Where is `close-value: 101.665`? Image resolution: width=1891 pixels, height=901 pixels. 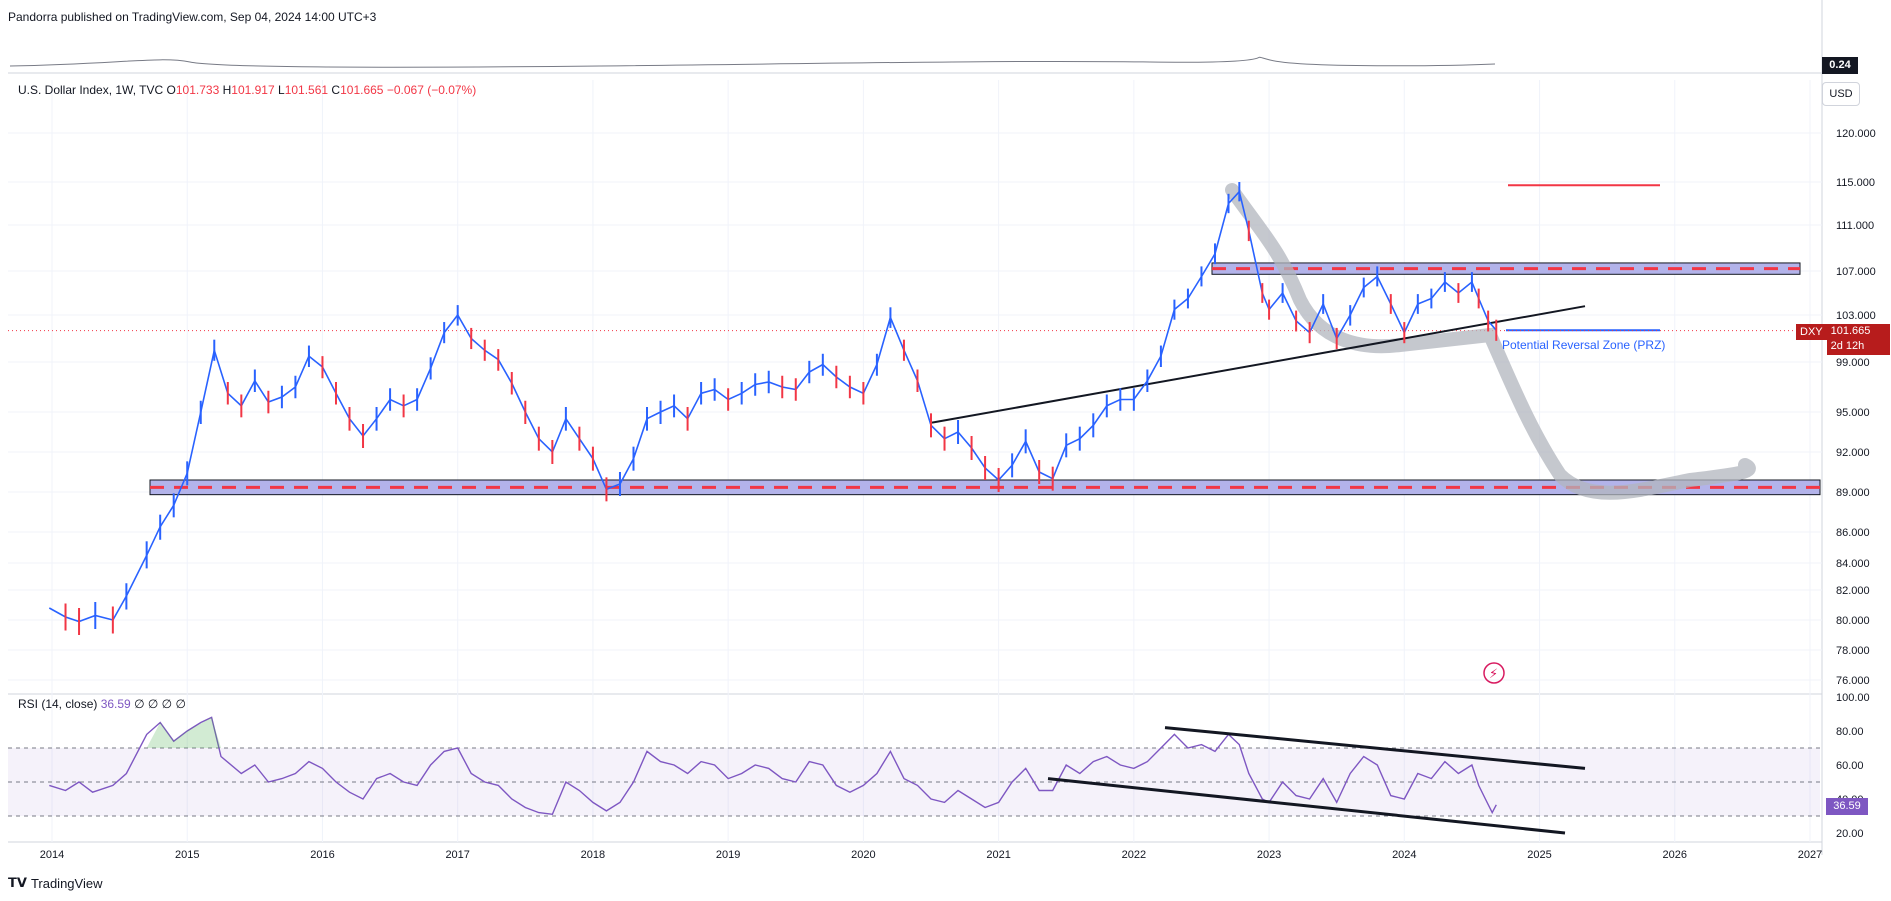 close-value: 101.665 is located at coordinates (362, 90).